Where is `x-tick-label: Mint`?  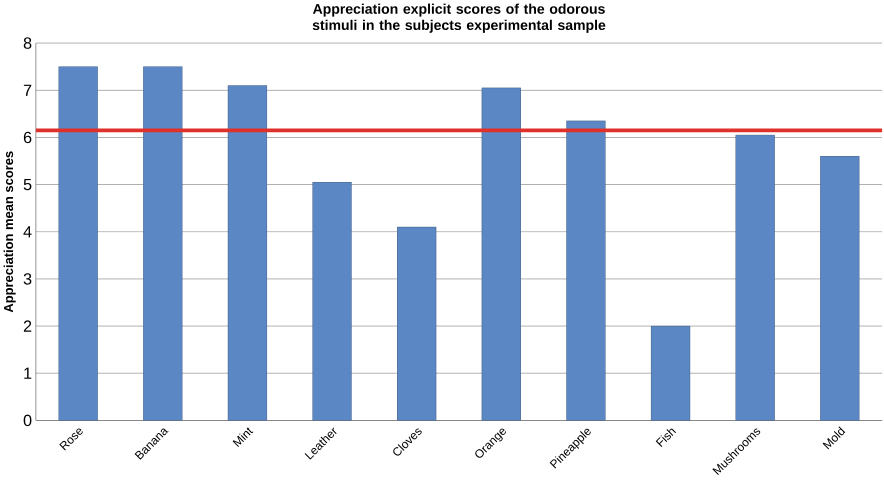 x-tick-label: Mint is located at coordinates (243, 438).